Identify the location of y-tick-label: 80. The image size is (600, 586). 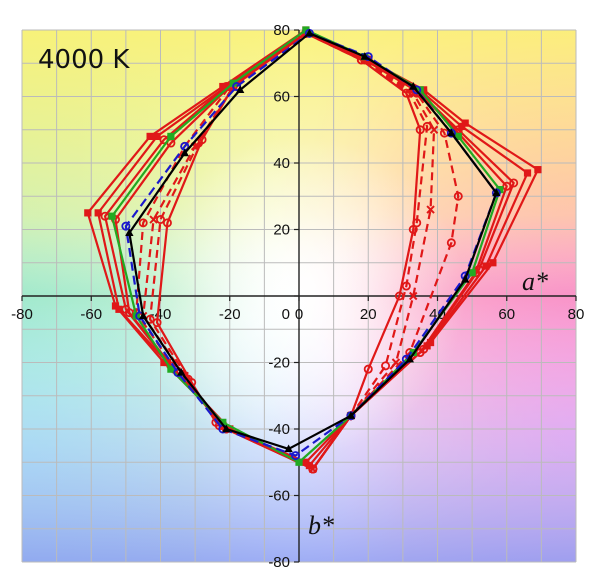
(281, 30).